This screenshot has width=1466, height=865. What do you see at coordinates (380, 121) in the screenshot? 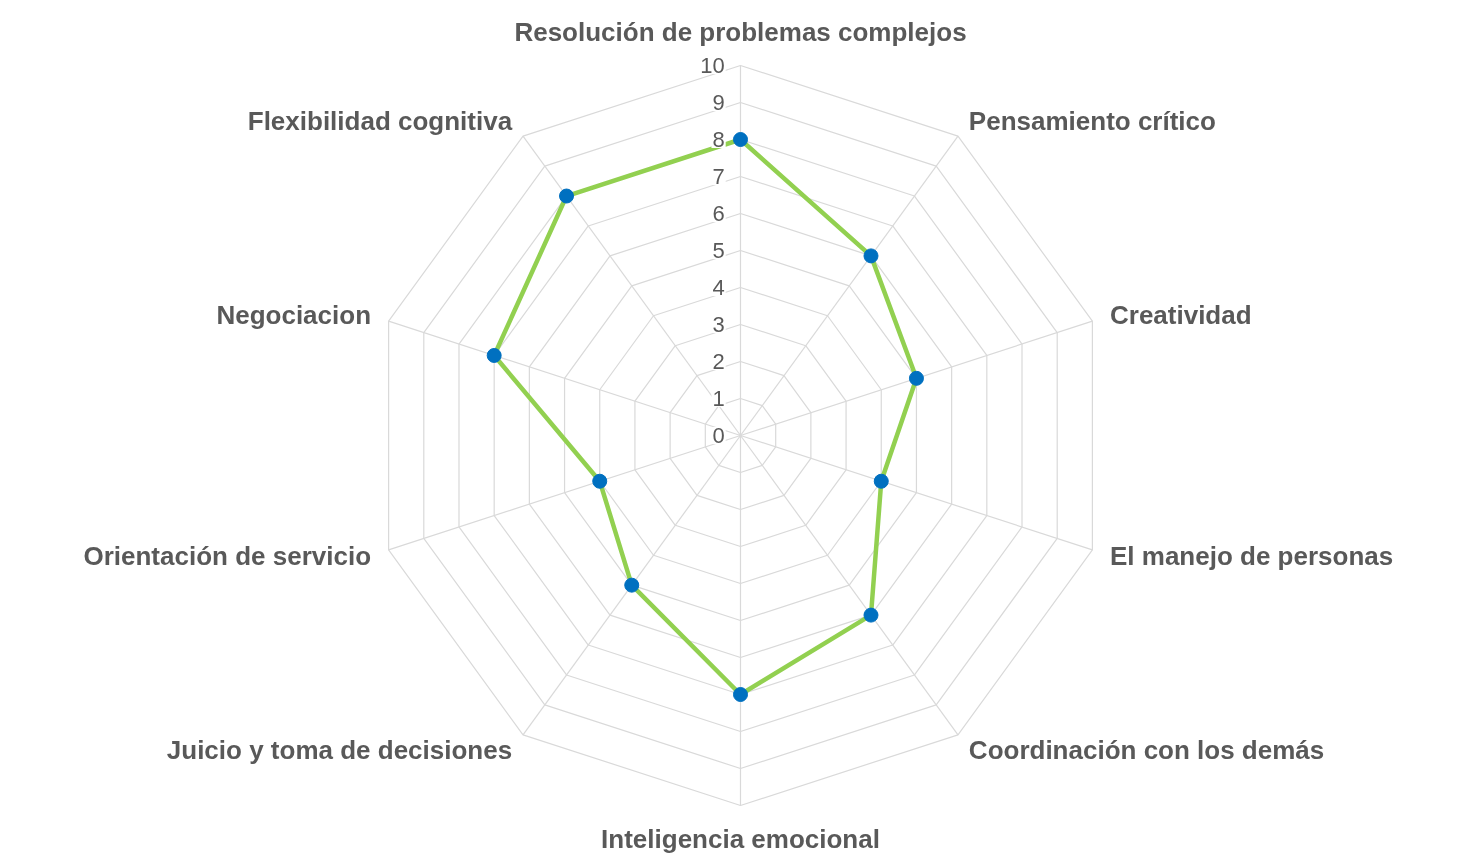
I see `spoke-label: Flexibilidad cognitiva` at bounding box center [380, 121].